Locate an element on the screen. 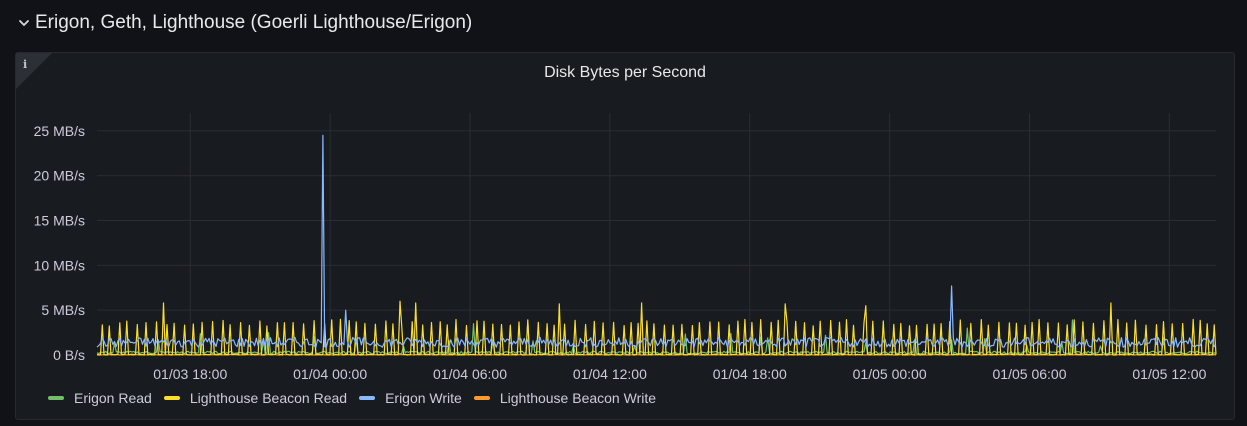 This screenshot has width=1247, height=426. legend-item: Lighthouse Beacon Write is located at coordinates (565, 398).